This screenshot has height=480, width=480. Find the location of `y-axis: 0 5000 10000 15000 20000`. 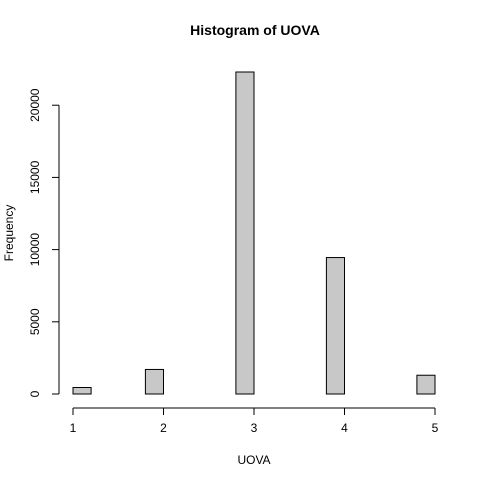

y-axis: 0 5000 10000 15000 20000 is located at coordinates (44, 242).